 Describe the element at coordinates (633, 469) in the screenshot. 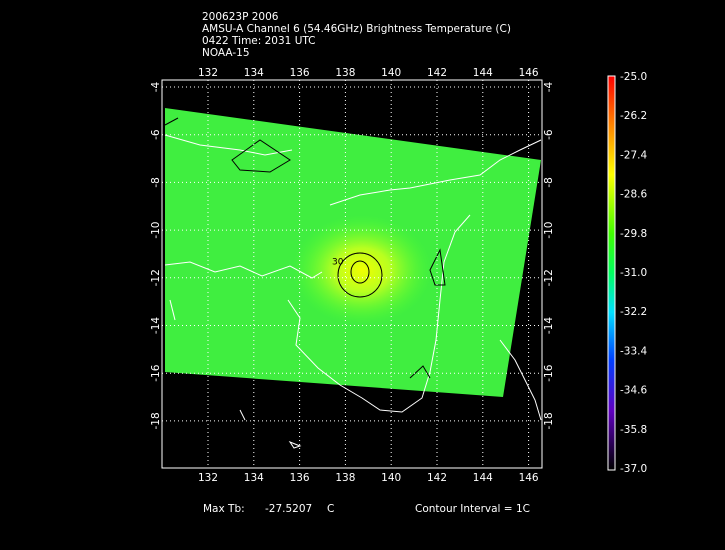

I see `colorbar-label: -37.0` at that location.